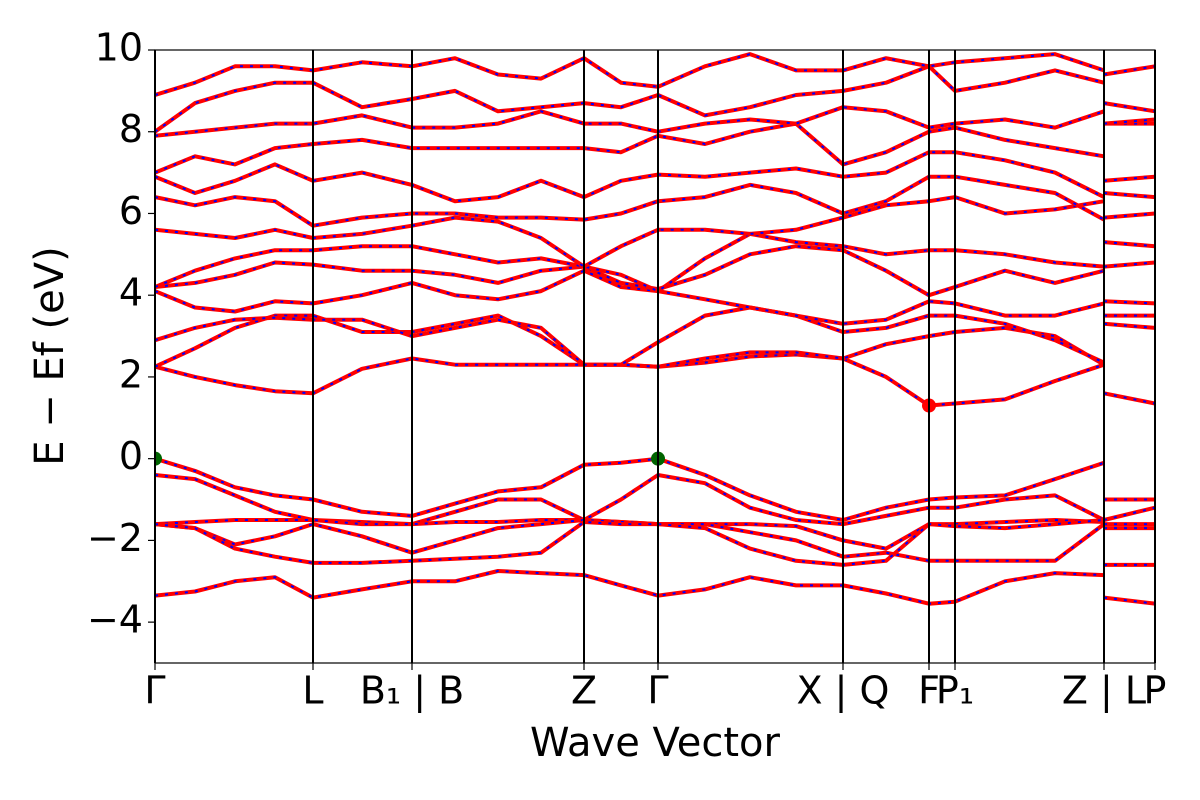 The image size is (1200, 800). I want to click on y-tick-label: 8, so click(131, 129).